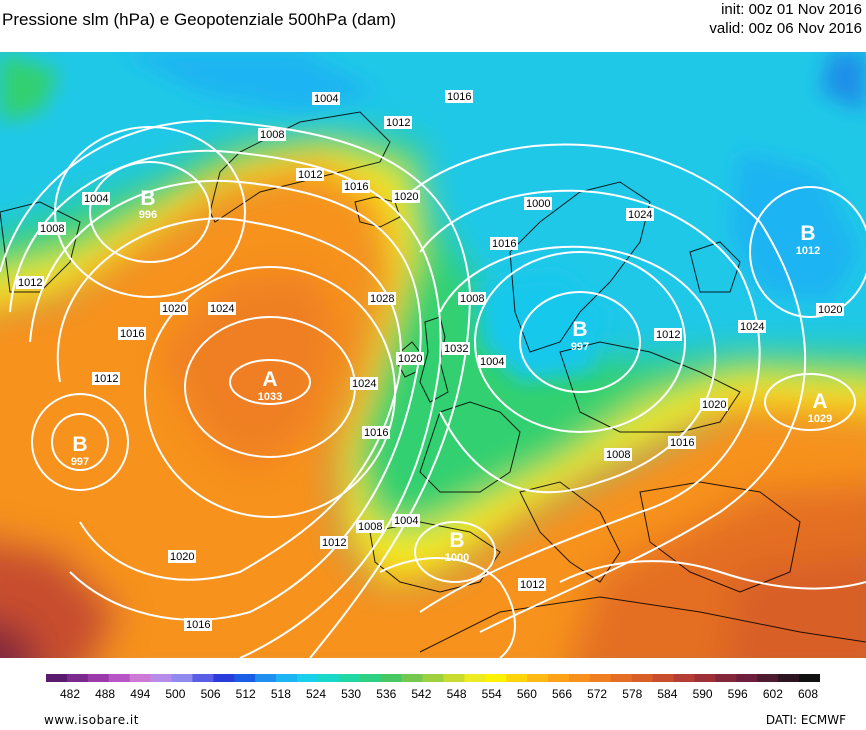  What do you see at coordinates (808, 251) in the screenshot?
I see `center-value: 1012` at bounding box center [808, 251].